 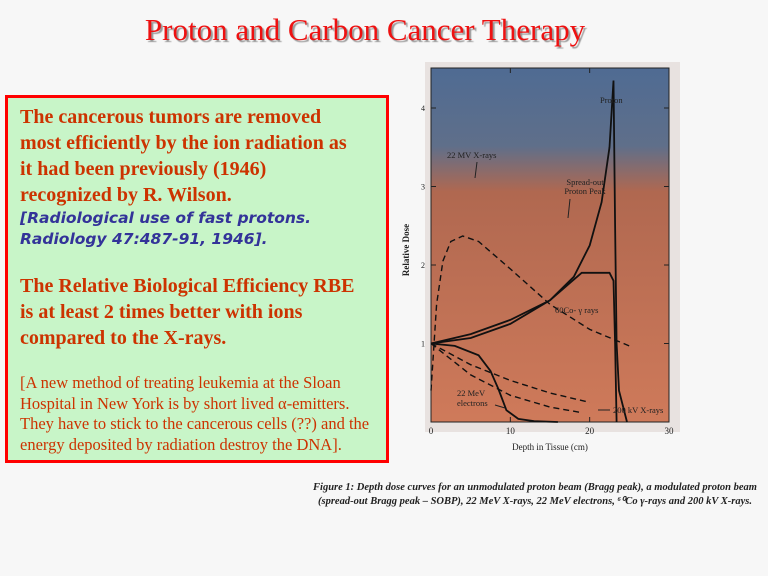 What do you see at coordinates (670, 431) in the screenshot?
I see `x-tick-label: 30` at bounding box center [670, 431].